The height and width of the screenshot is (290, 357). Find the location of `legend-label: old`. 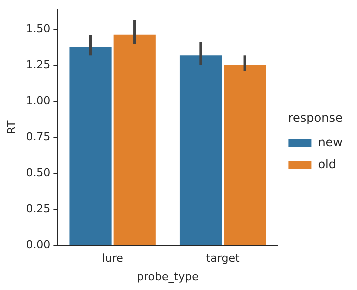

legend-label: old is located at coordinates (327, 164).